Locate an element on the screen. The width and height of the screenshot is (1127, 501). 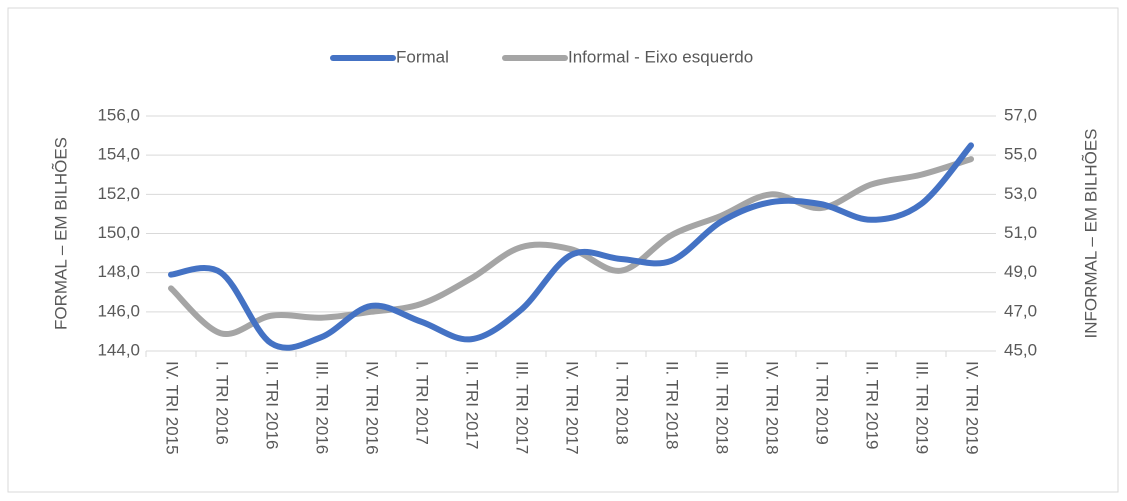
x-tick-label: I. TRI 2016 is located at coordinates (222, 403).